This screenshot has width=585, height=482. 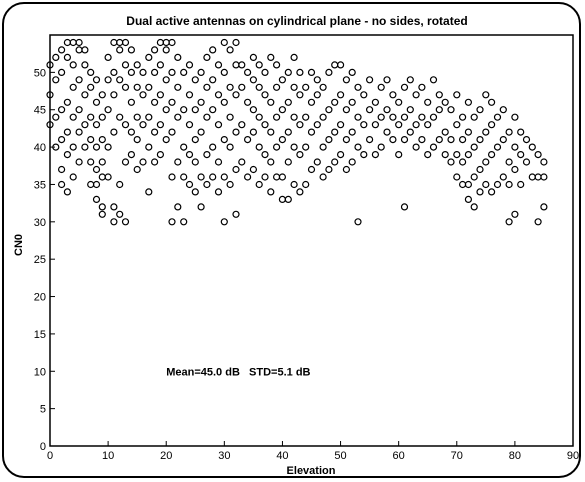 I want to click on x-tick-label: 0, so click(x=50, y=456).